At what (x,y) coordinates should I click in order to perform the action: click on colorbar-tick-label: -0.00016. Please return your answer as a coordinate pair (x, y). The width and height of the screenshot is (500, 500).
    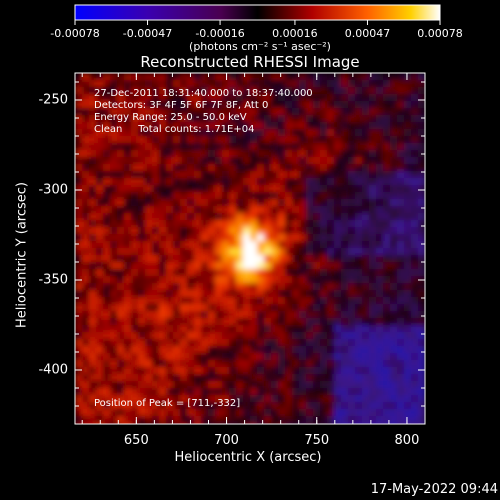
    Looking at the image, I should click on (220, 33).